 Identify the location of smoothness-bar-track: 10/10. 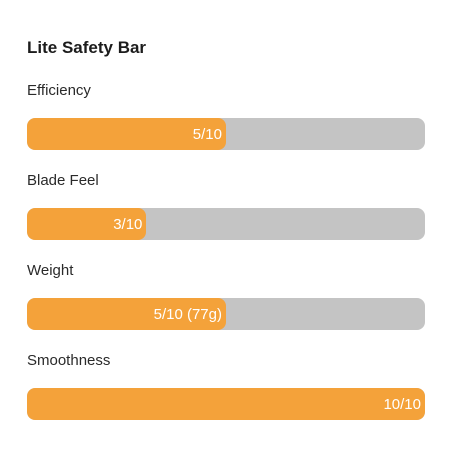
(226, 404).